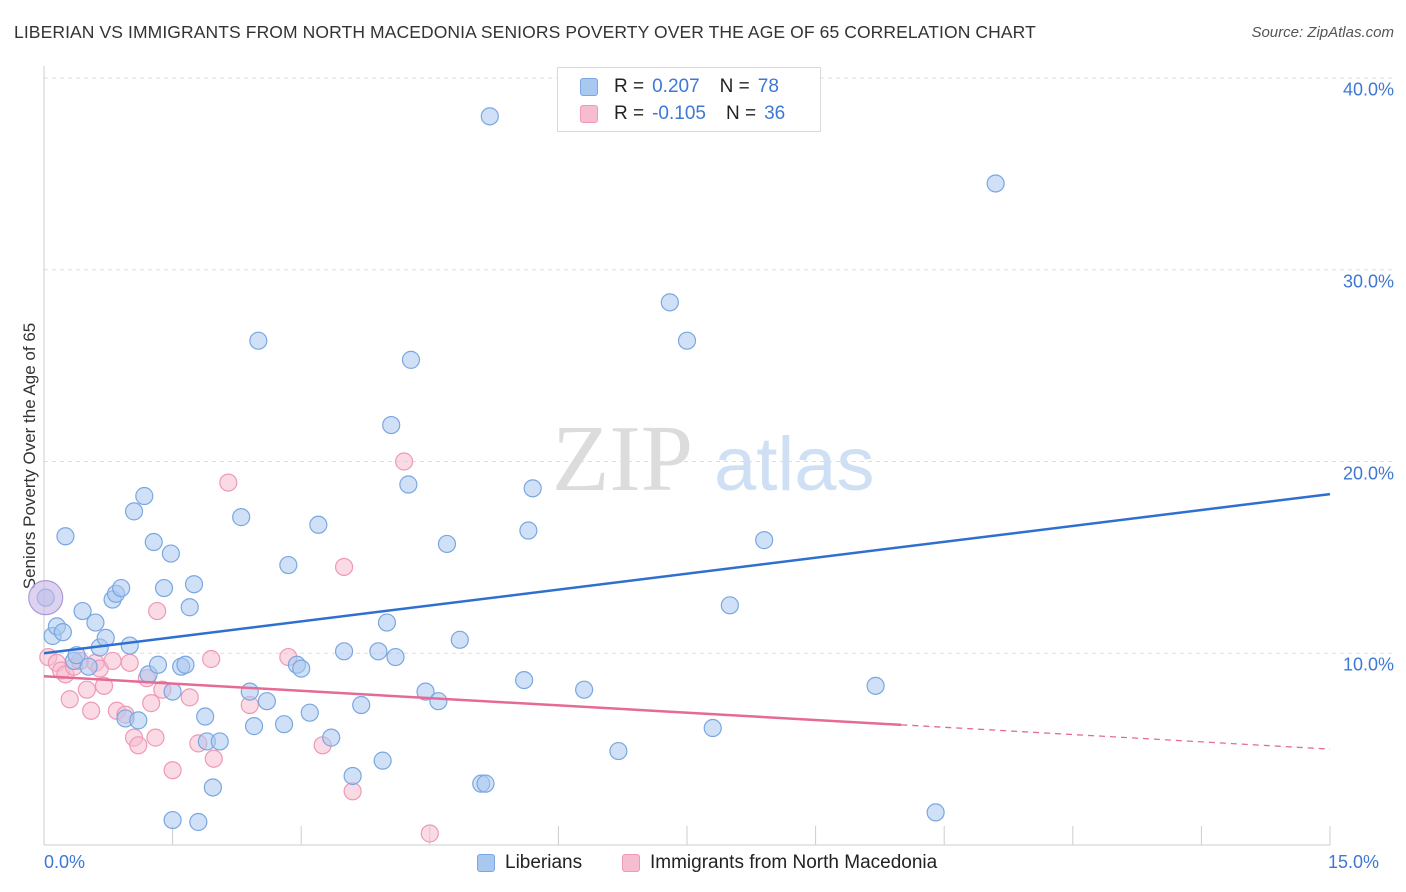 This screenshot has height=892, width=1406. Describe the element at coordinates (589, 114) in the screenshot. I see `legend-swatch-north-macedonia` at that location.